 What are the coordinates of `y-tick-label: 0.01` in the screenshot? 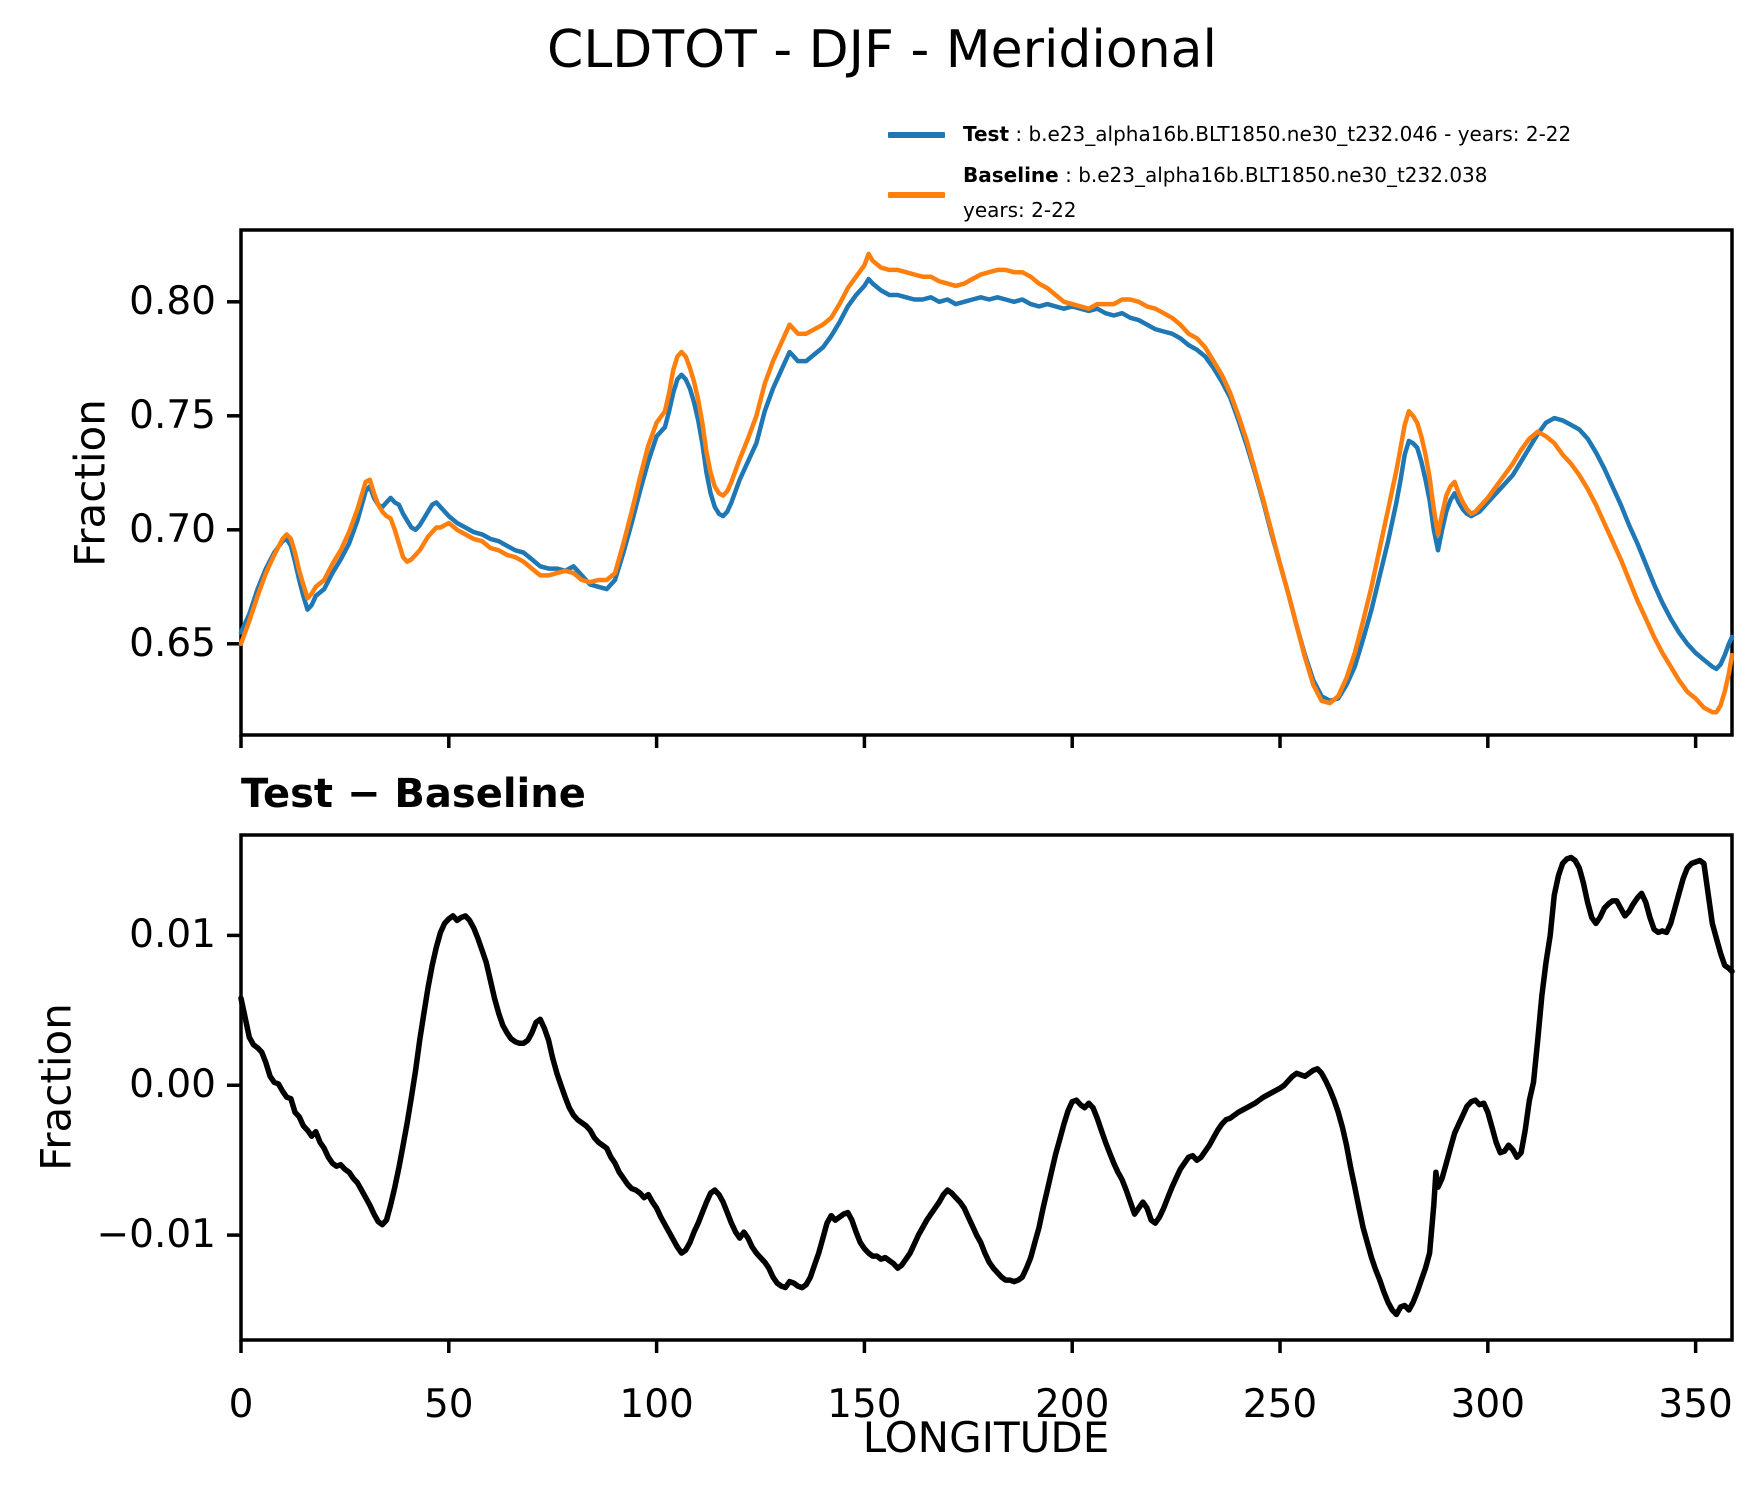 It's located at (172, 935).